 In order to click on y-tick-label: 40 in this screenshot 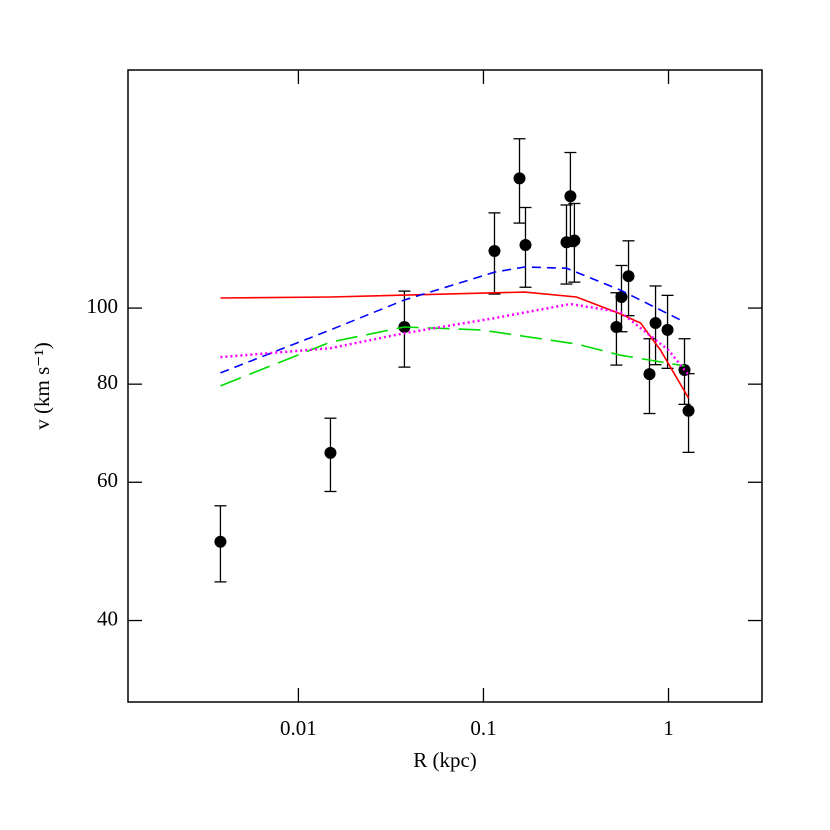, I will do `click(107, 618)`.